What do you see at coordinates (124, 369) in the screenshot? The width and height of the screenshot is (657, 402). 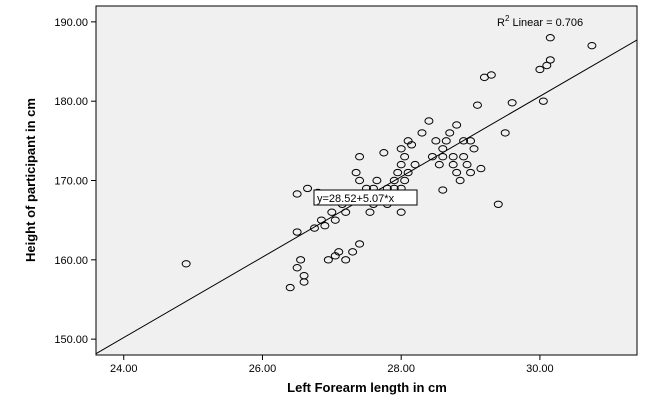 I see `x-tick-label: 24.00` at bounding box center [124, 369].